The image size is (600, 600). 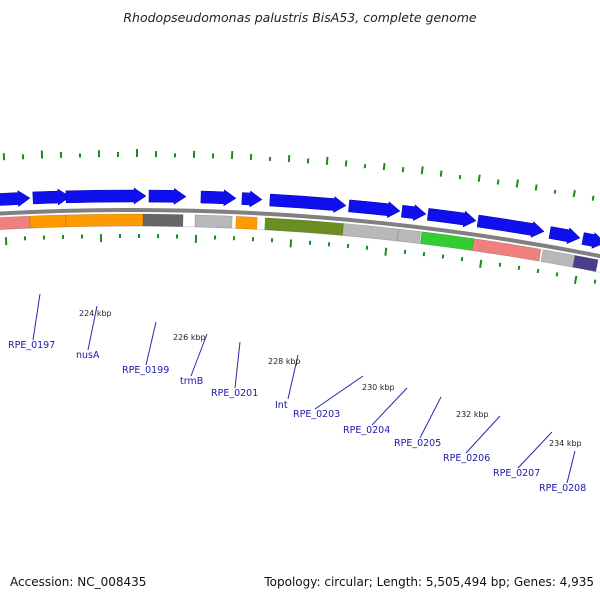 I want to click on kbp-label: 226 kbp, so click(x=189, y=337).